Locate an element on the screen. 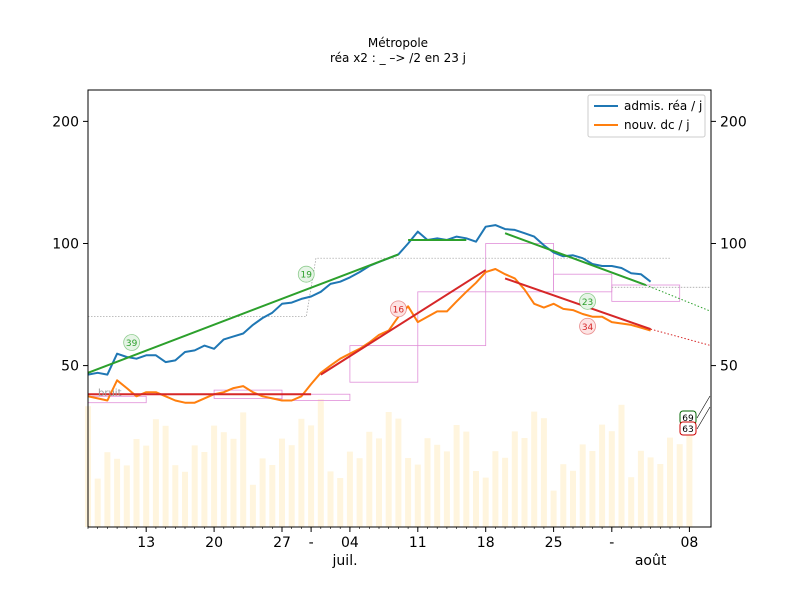 The height and width of the screenshot is (600, 800). marker-label: 16 is located at coordinates (399, 310).